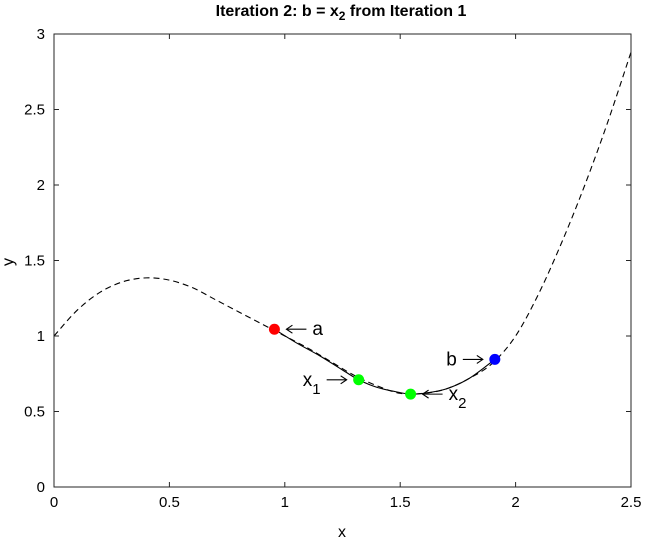 This screenshot has height=540, width=645. What do you see at coordinates (8, 262) in the screenshot?
I see `y-axis-label: y` at bounding box center [8, 262].